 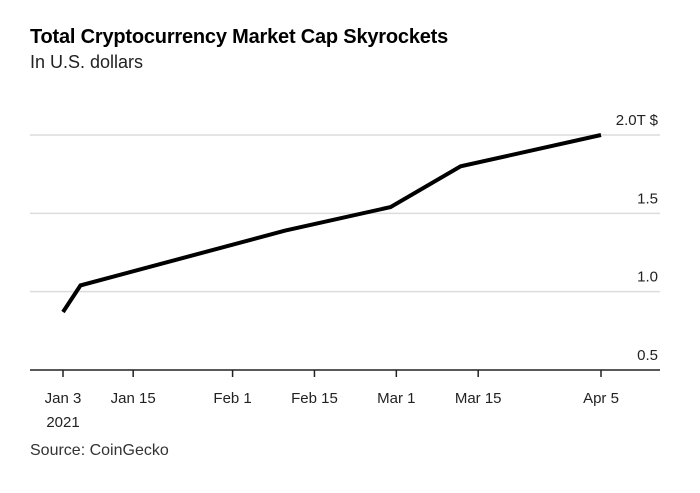 What do you see at coordinates (99, 450) in the screenshot?
I see `source-note: Source: CoinGecko` at bounding box center [99, 450].